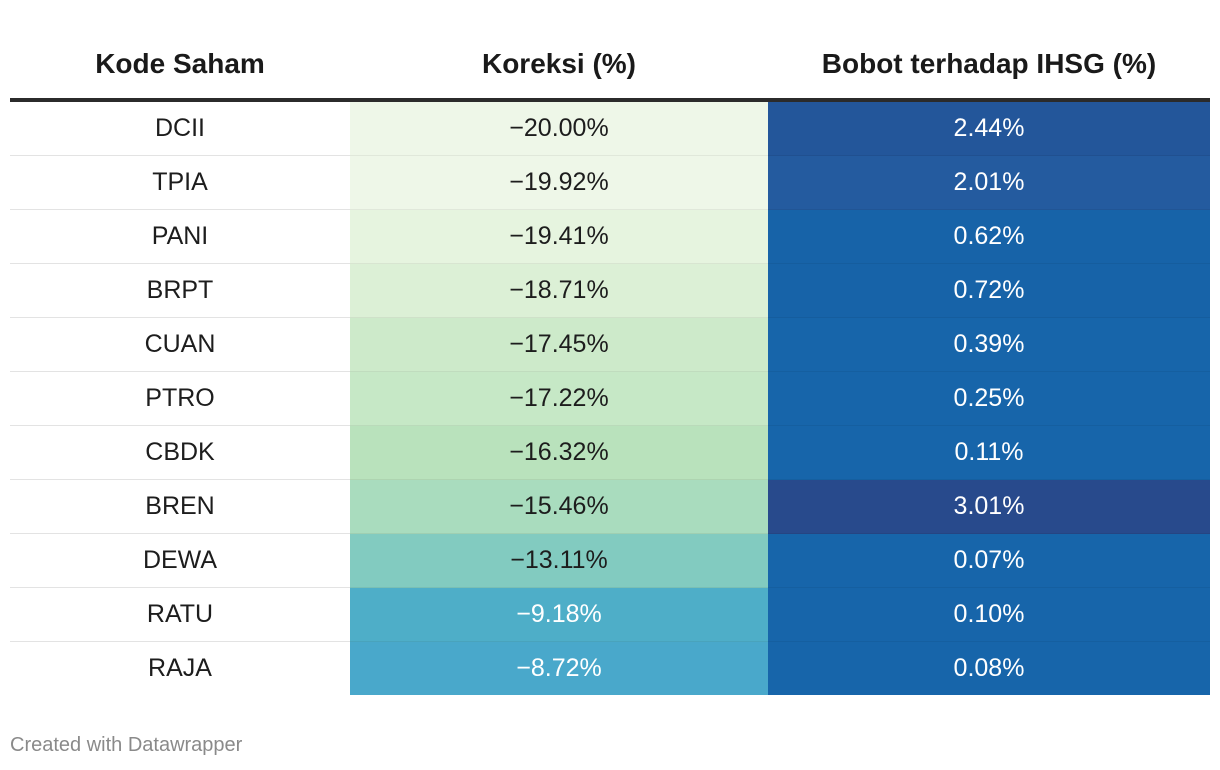  I want to click on cell-kode-saham: CBDK, so click(180, 452).